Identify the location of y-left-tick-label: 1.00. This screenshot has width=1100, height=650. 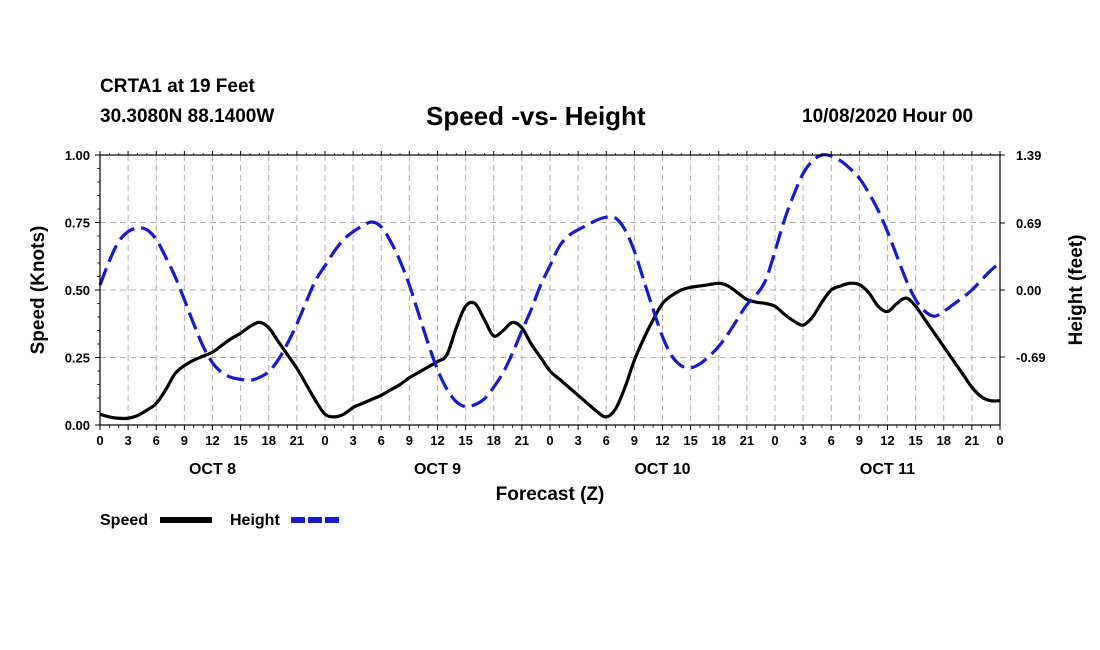
(77, 155).